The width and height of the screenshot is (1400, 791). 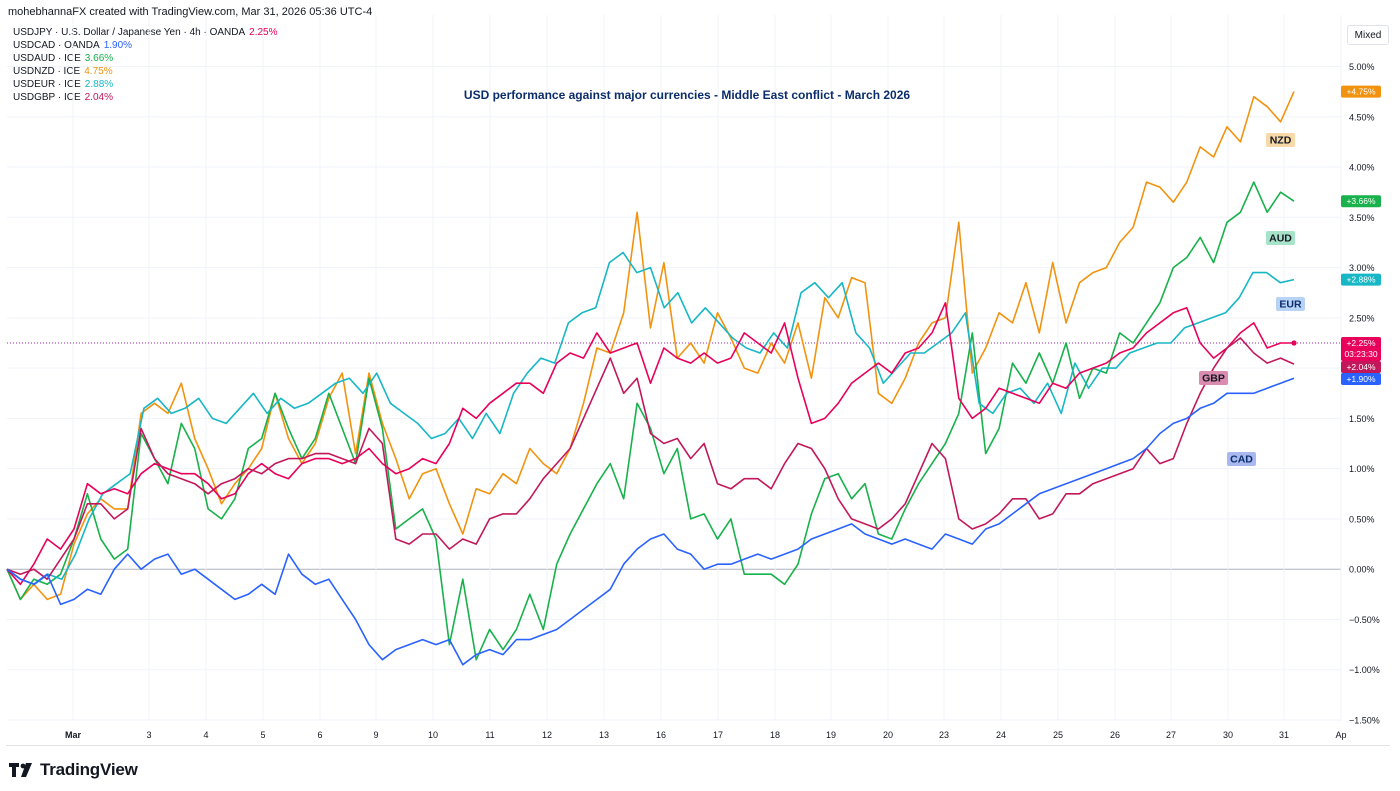 I want to click on legend-value: 2.04%, so click(x=98, y=97).